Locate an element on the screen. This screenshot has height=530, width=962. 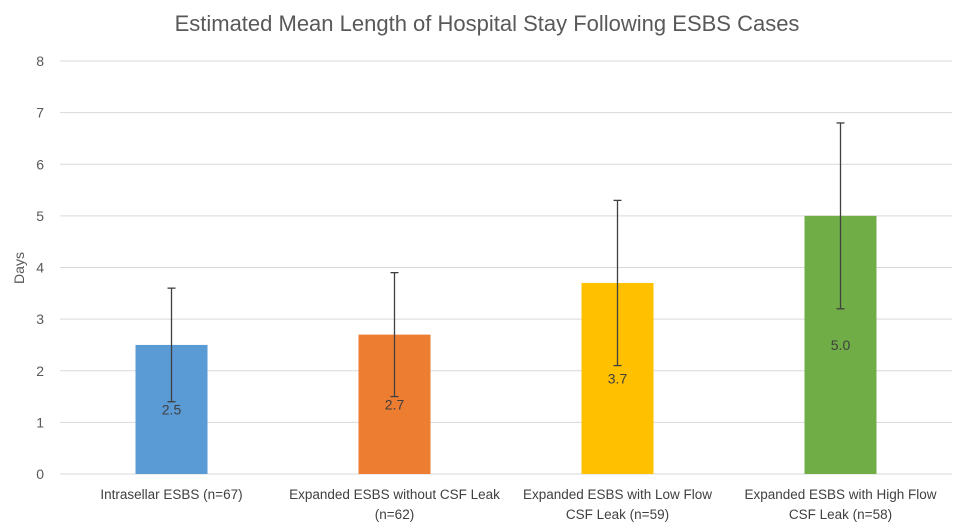
category-label: Expanded ESBS with High Flow is located at coordinates (840, 494).